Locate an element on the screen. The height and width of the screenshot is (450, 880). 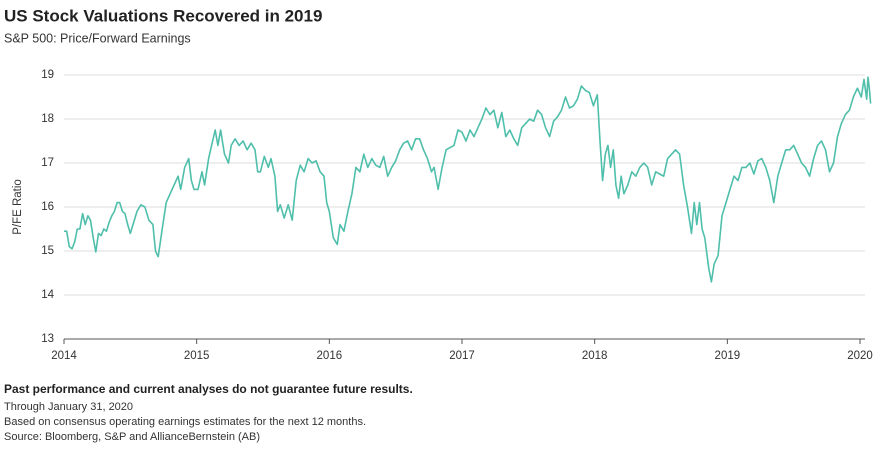
y-tick-label: 17 is located at coordinates (47, 163).